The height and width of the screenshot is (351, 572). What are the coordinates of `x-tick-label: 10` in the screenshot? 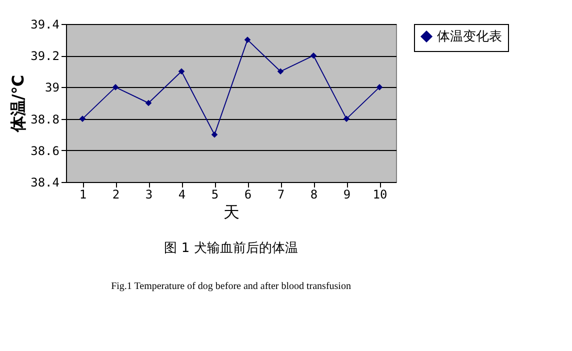 It's located at (380, 195).